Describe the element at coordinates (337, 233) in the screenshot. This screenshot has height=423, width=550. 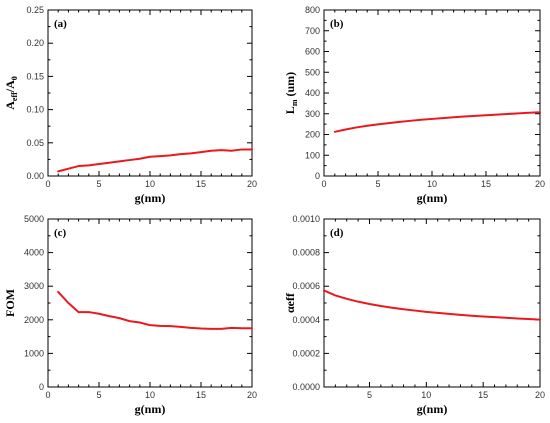
I see `panel-label: (d)` at that location.